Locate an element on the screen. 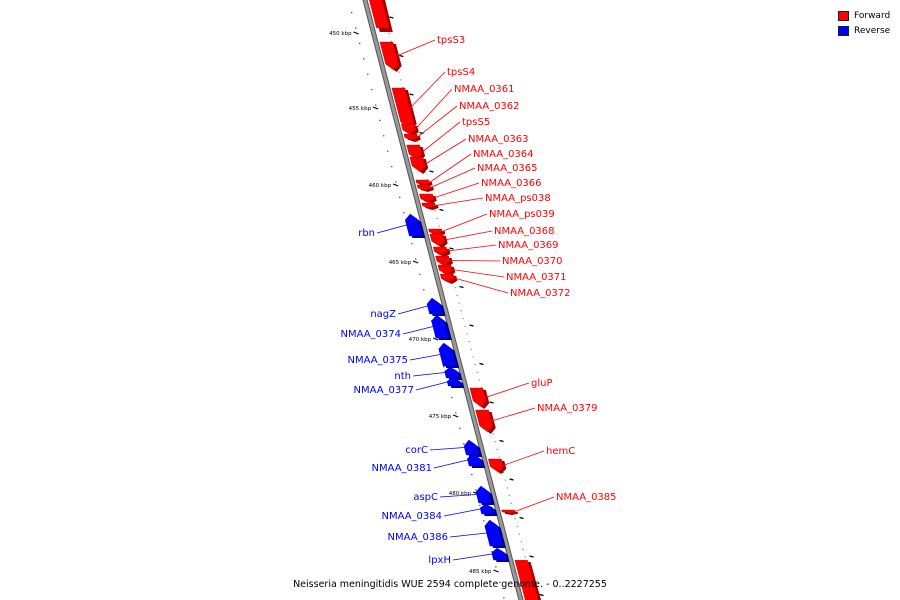  gene-label-corc: corC is located at coordinates (416, 450).